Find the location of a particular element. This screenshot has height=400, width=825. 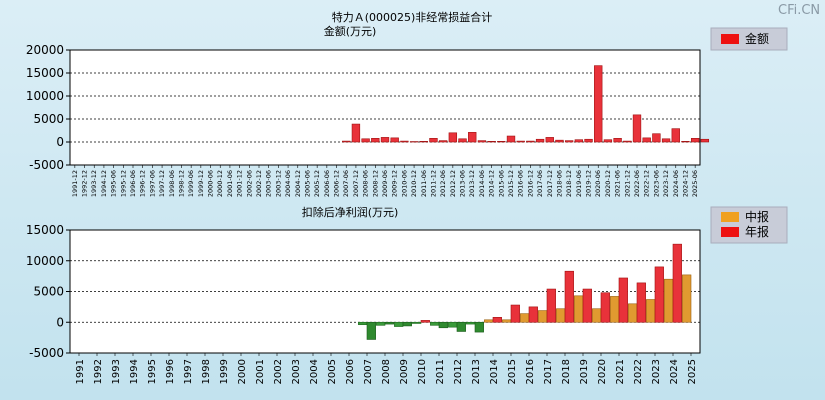

bottom-bar-annual-2019 is located at coordinates (587, 305).